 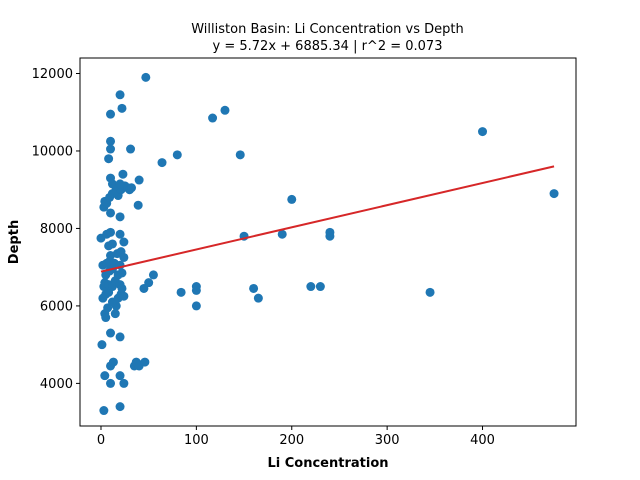 What do you see at coordinates (56, 384) in the screenshot?
I see `y-tick-label: 4000` at bounding box center [56, 384].